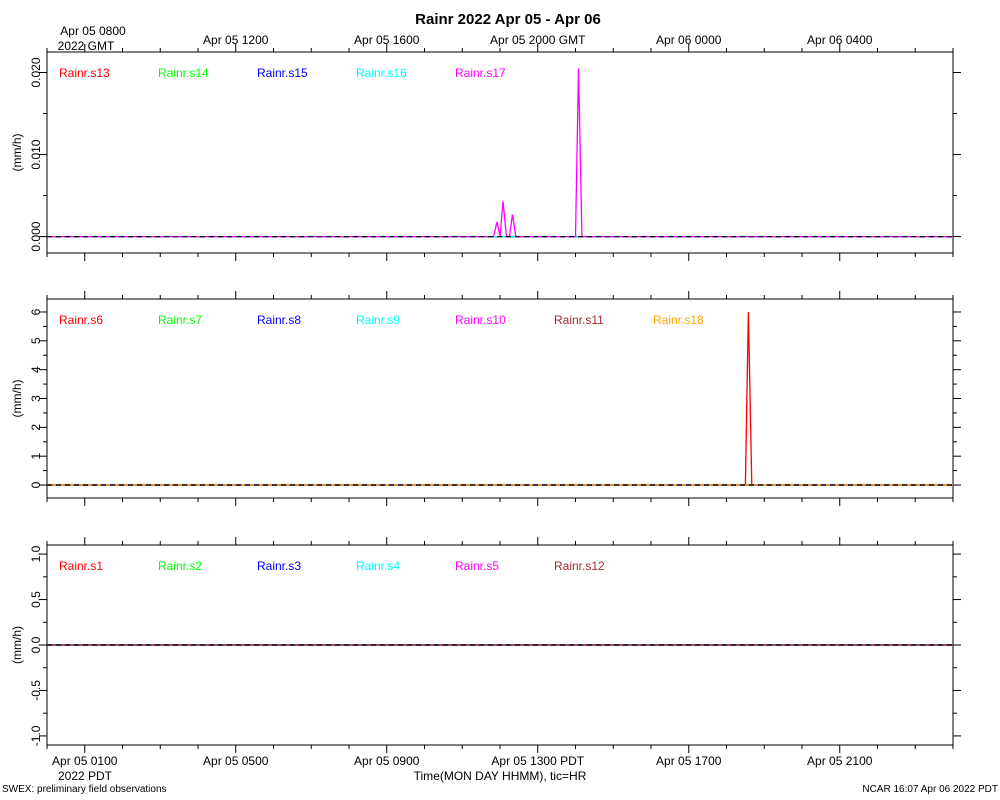 This screenshot has width=1000, height=800. Describe the element at coordinates (36, 340) in the screenshot. I see `y-tick-label: 5` at that location.